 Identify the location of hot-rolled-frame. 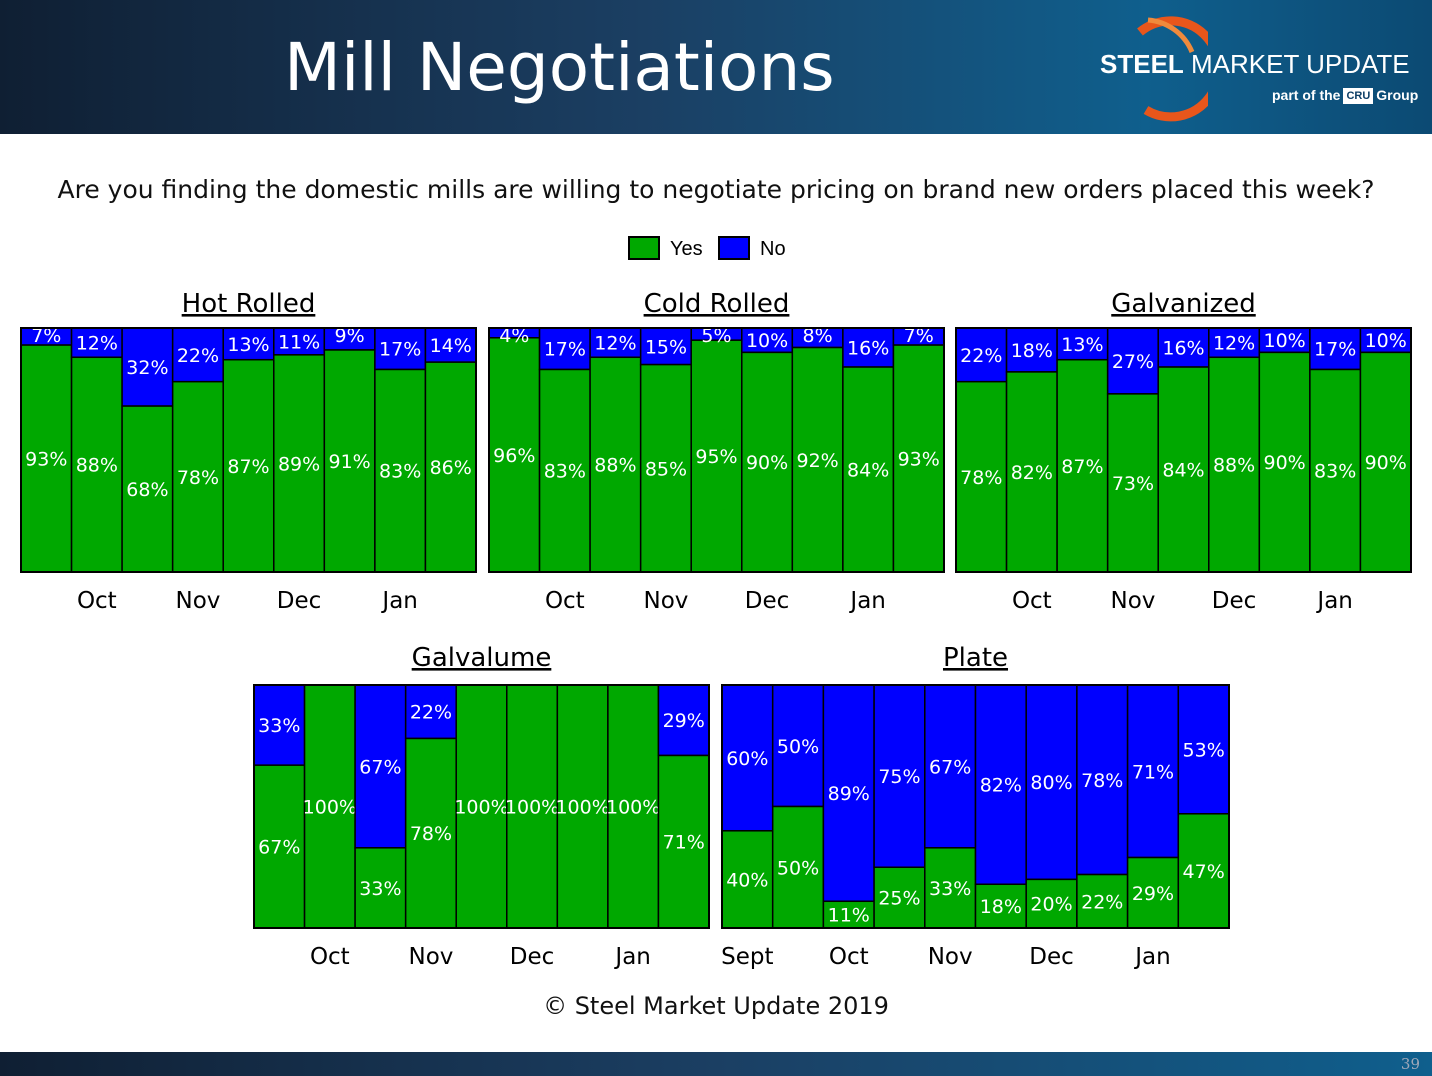
(248, 450).